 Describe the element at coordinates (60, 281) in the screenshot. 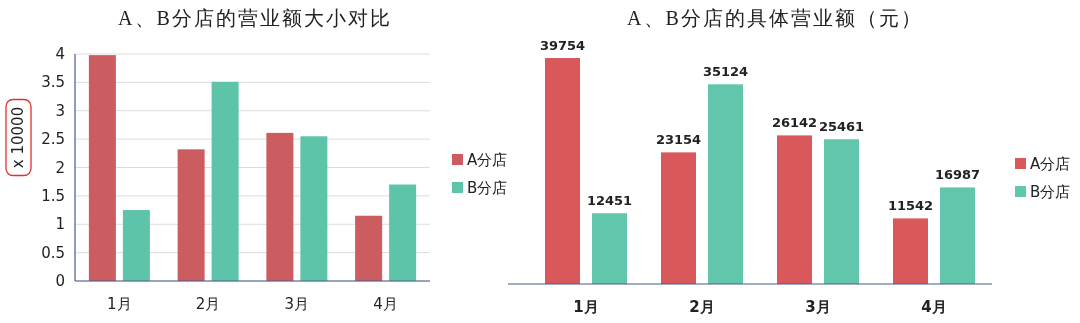

I see `y-tick-label: 0` at that location.